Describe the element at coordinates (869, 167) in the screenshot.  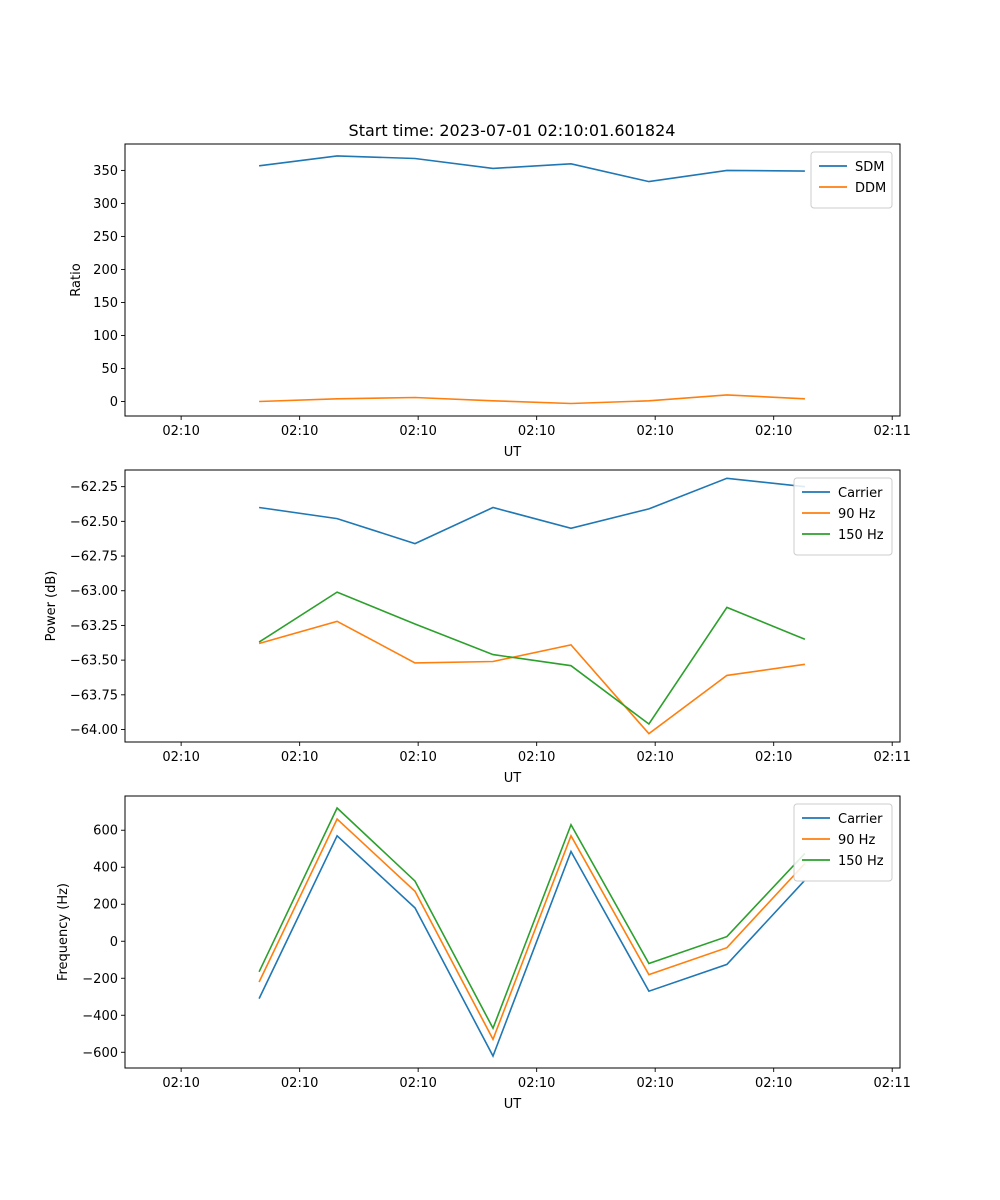
I see `legend-label-sdm: SDM` at that location.